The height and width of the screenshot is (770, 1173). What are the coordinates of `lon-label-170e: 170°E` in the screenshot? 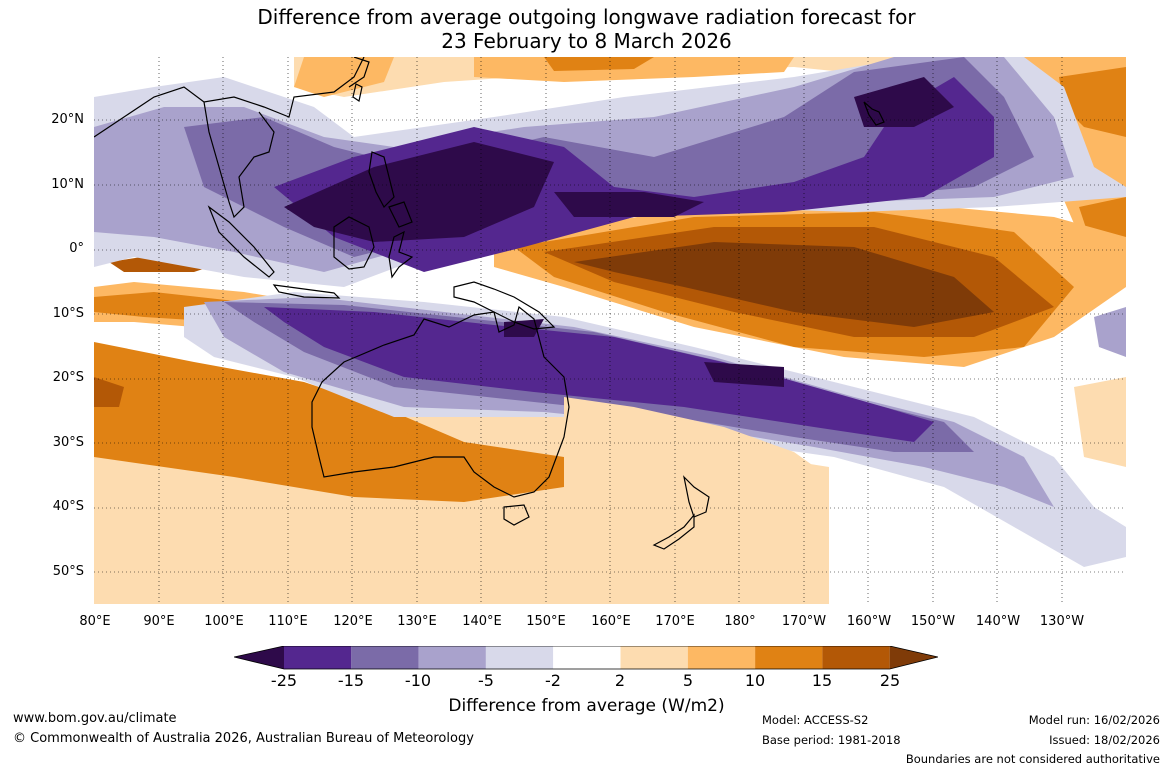 It's located at (675, 621).